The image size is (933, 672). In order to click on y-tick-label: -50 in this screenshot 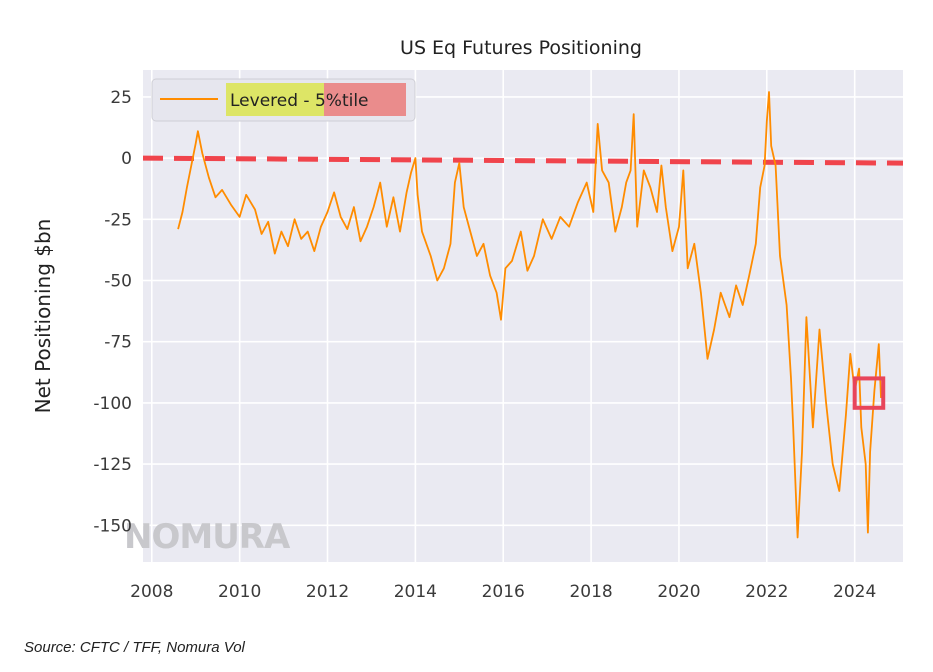, I will do `click(118, 282)`.